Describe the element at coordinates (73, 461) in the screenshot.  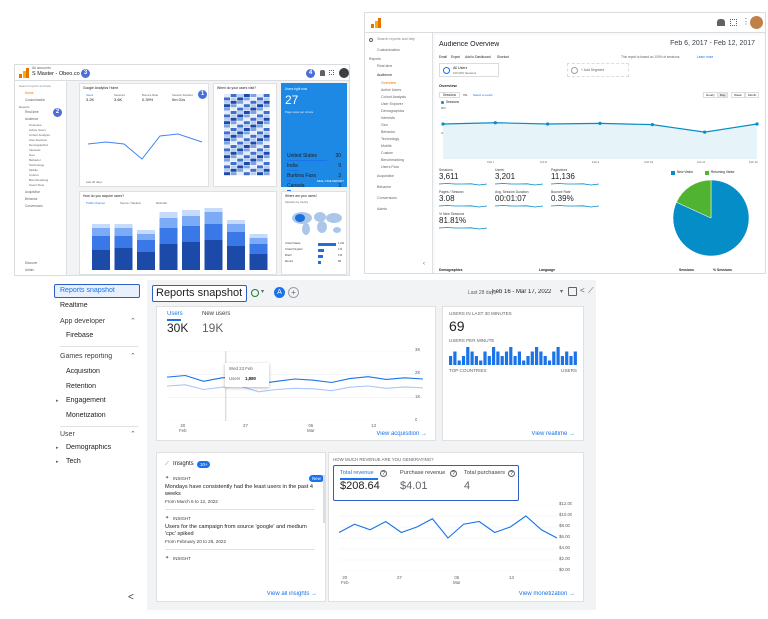
I see `sidebar-item-tech: Tech` at that location.